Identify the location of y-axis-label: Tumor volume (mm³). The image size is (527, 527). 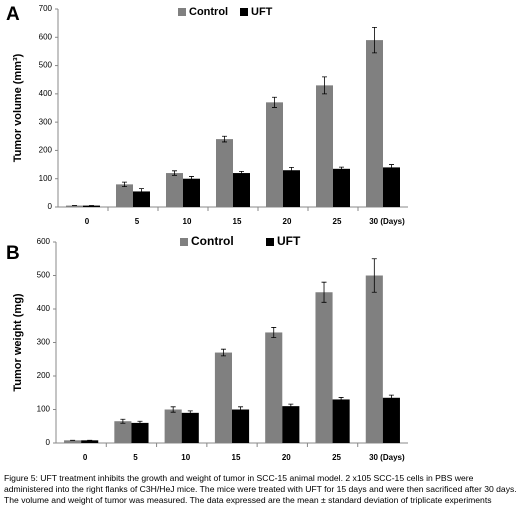
(18, 107).